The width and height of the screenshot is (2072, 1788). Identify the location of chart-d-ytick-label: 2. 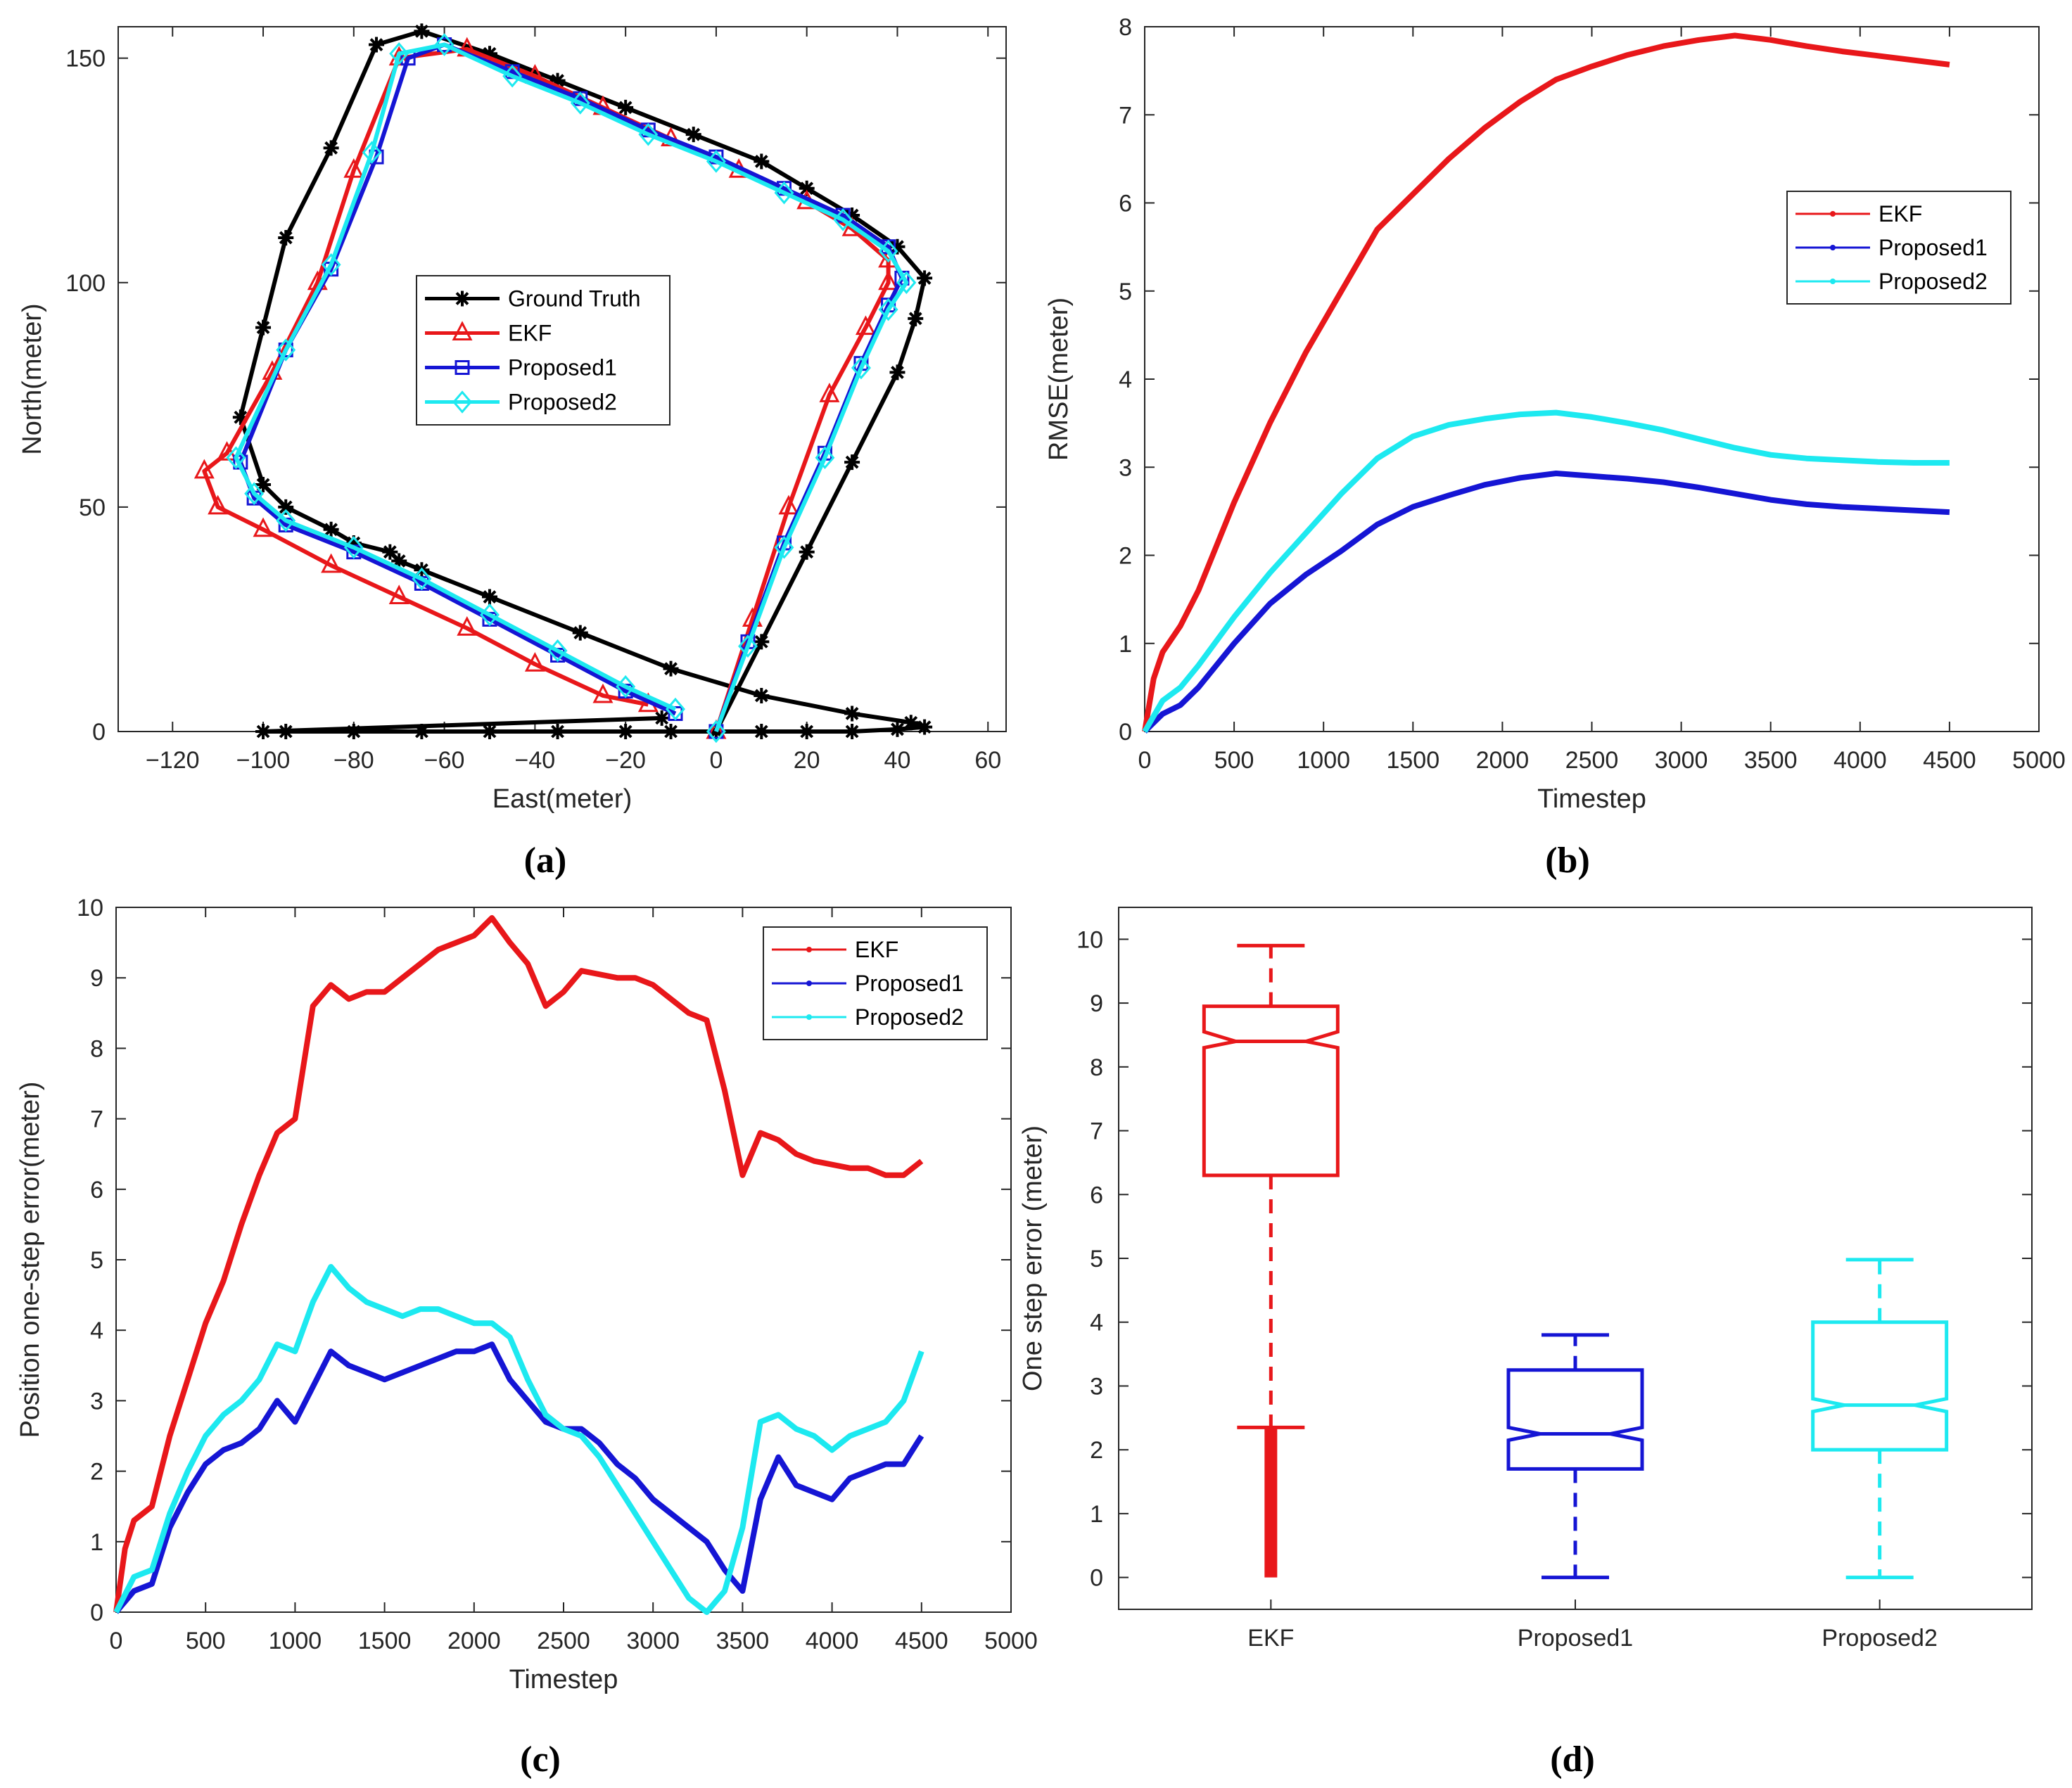
(1096, 1450).